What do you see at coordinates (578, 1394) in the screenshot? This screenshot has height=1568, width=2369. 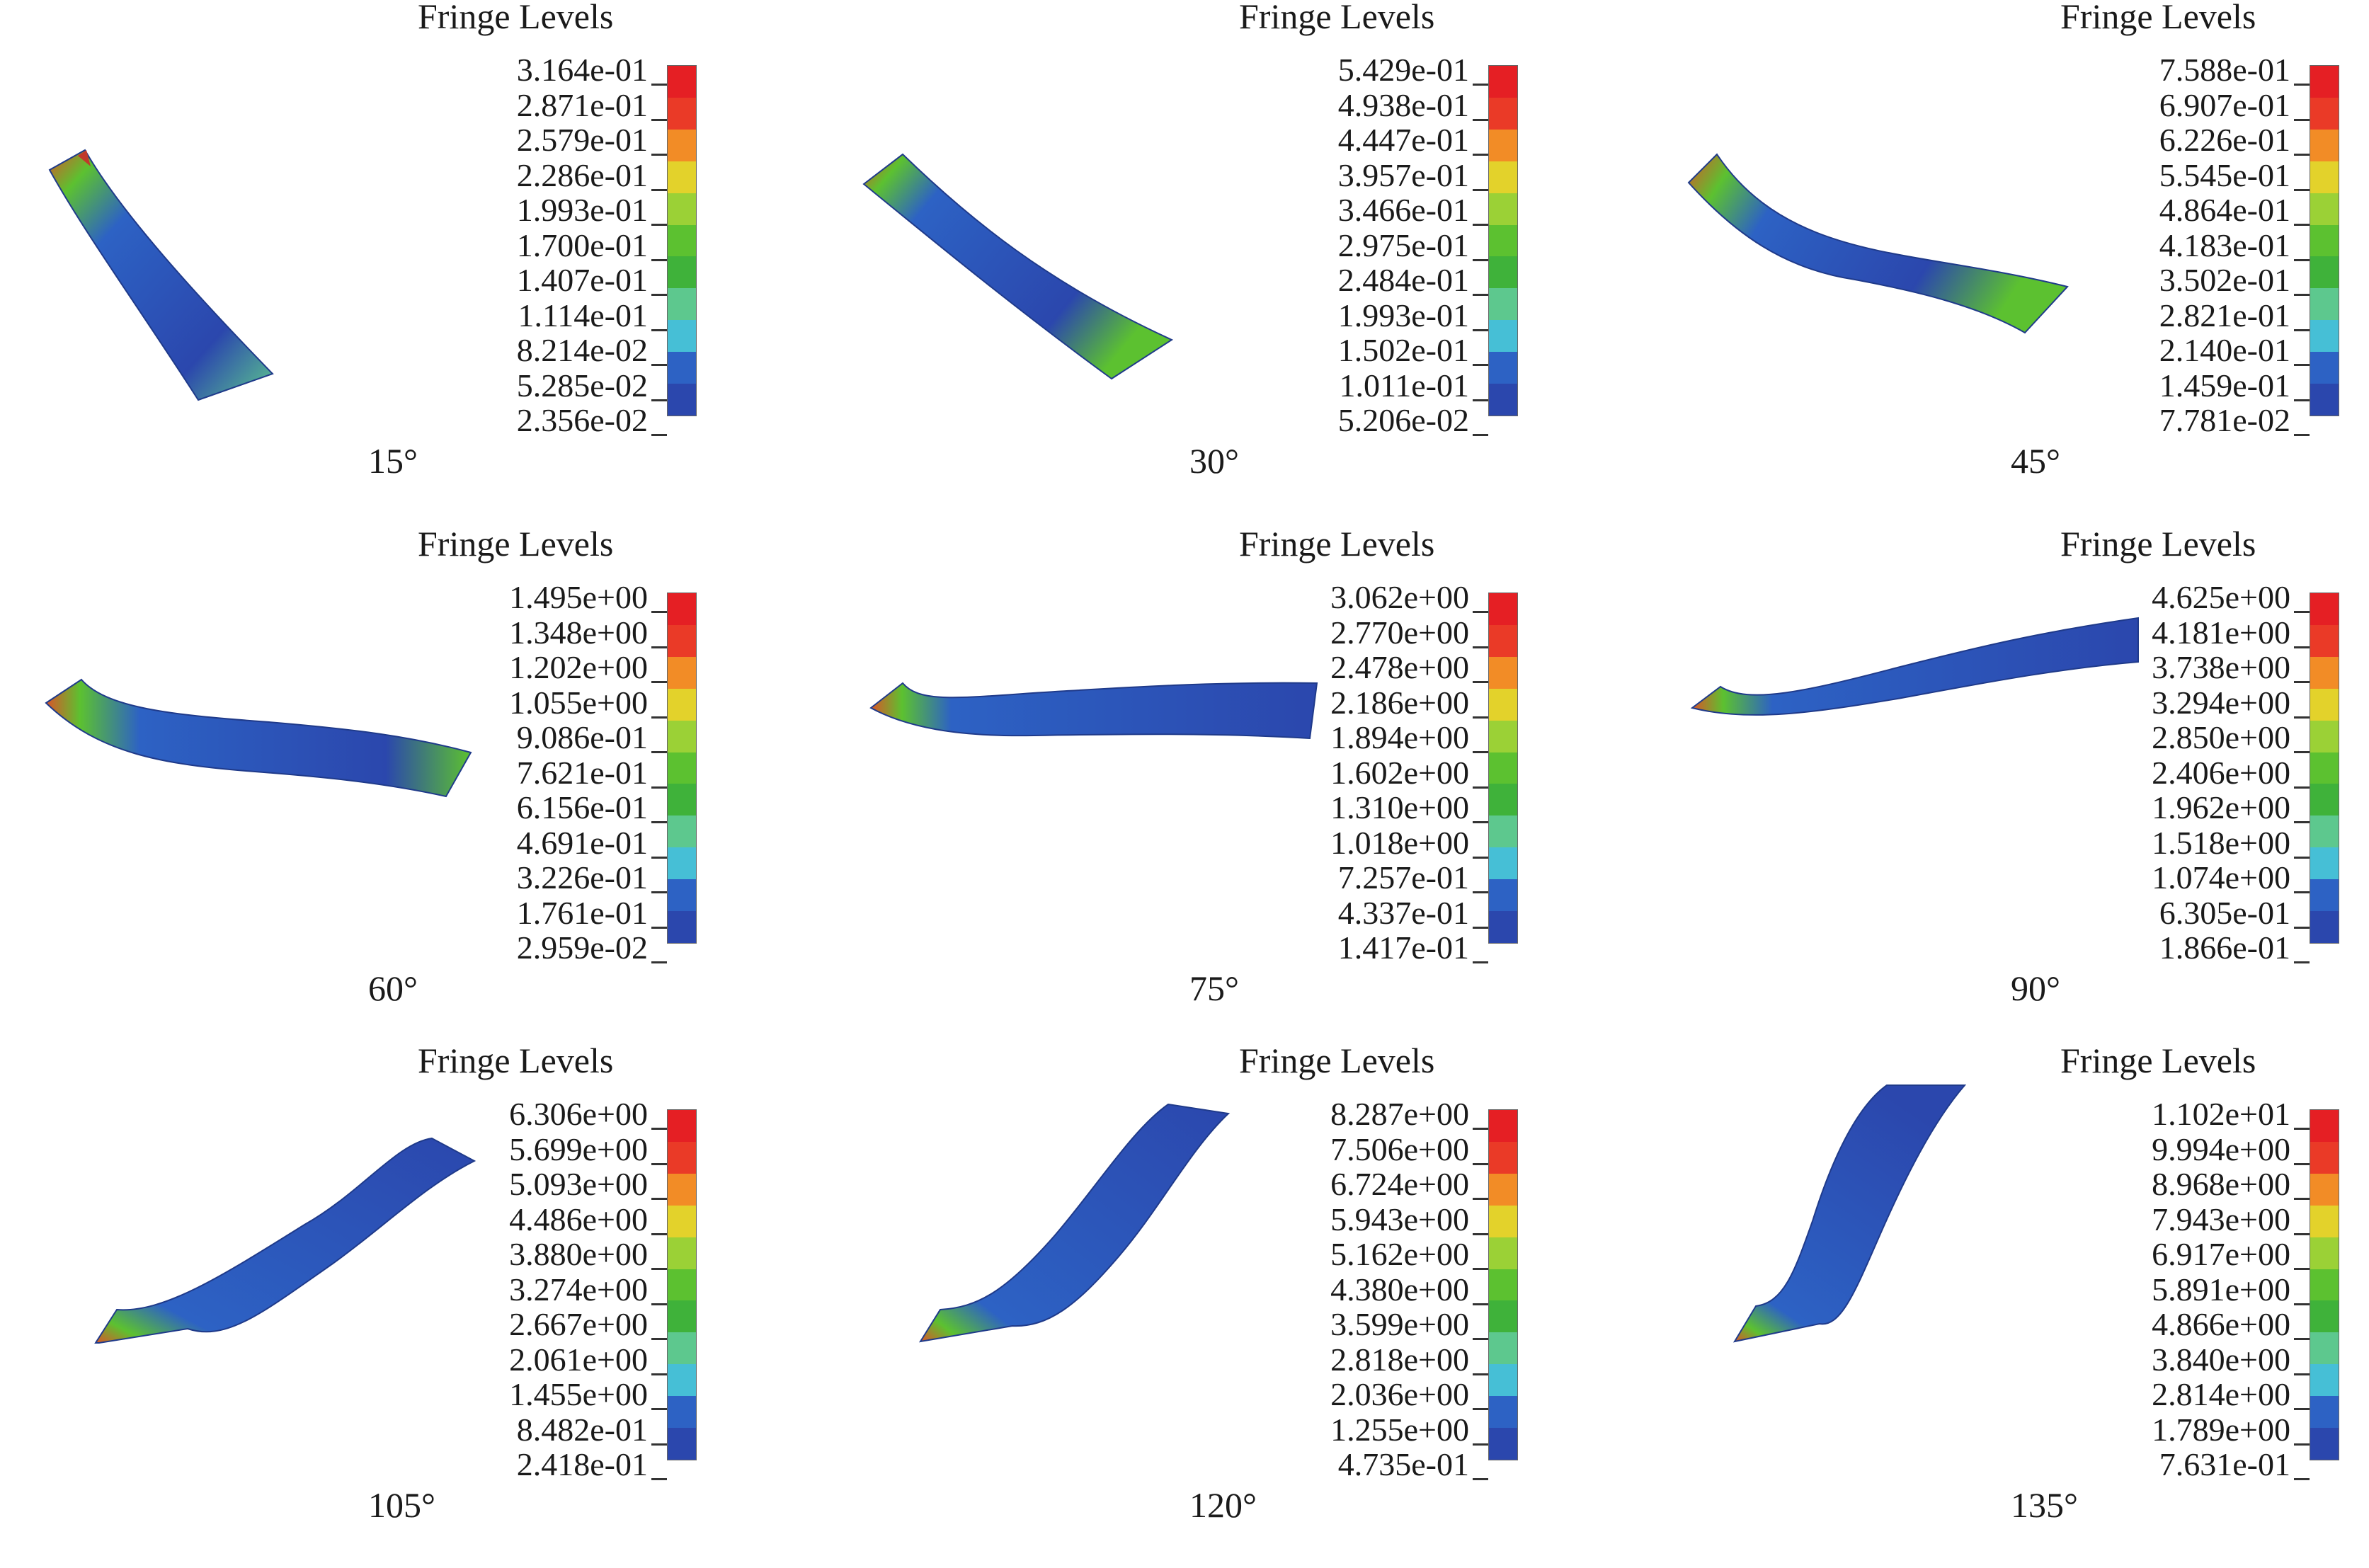 I see `level-value: 1.455e+00` at bounding box center [578, 1394].